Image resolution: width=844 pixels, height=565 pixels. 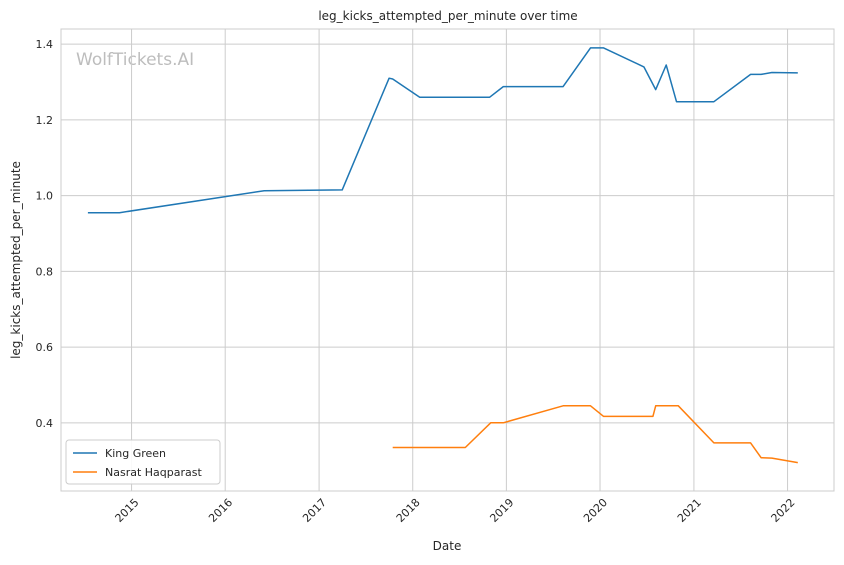 I want to click on y-tick-label: 1.2, so click(x=45, y=120).